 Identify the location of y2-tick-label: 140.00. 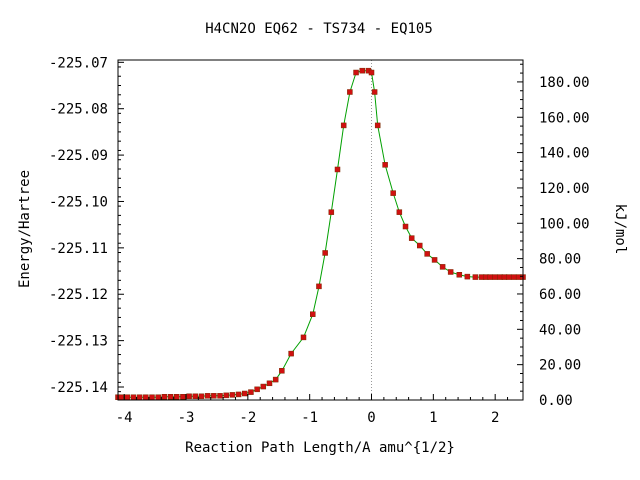
(564, 154).